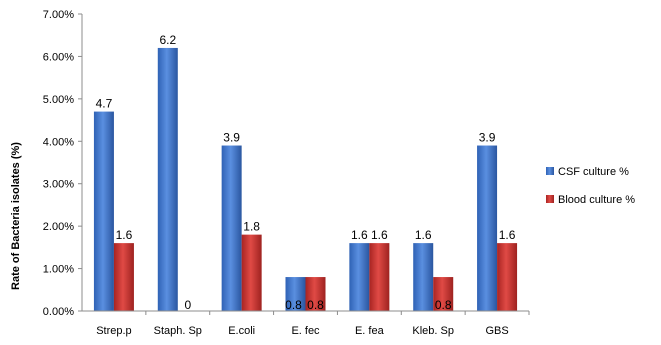  I want to click on x-tick-label: Kleb. Sp, so click(433, 331).